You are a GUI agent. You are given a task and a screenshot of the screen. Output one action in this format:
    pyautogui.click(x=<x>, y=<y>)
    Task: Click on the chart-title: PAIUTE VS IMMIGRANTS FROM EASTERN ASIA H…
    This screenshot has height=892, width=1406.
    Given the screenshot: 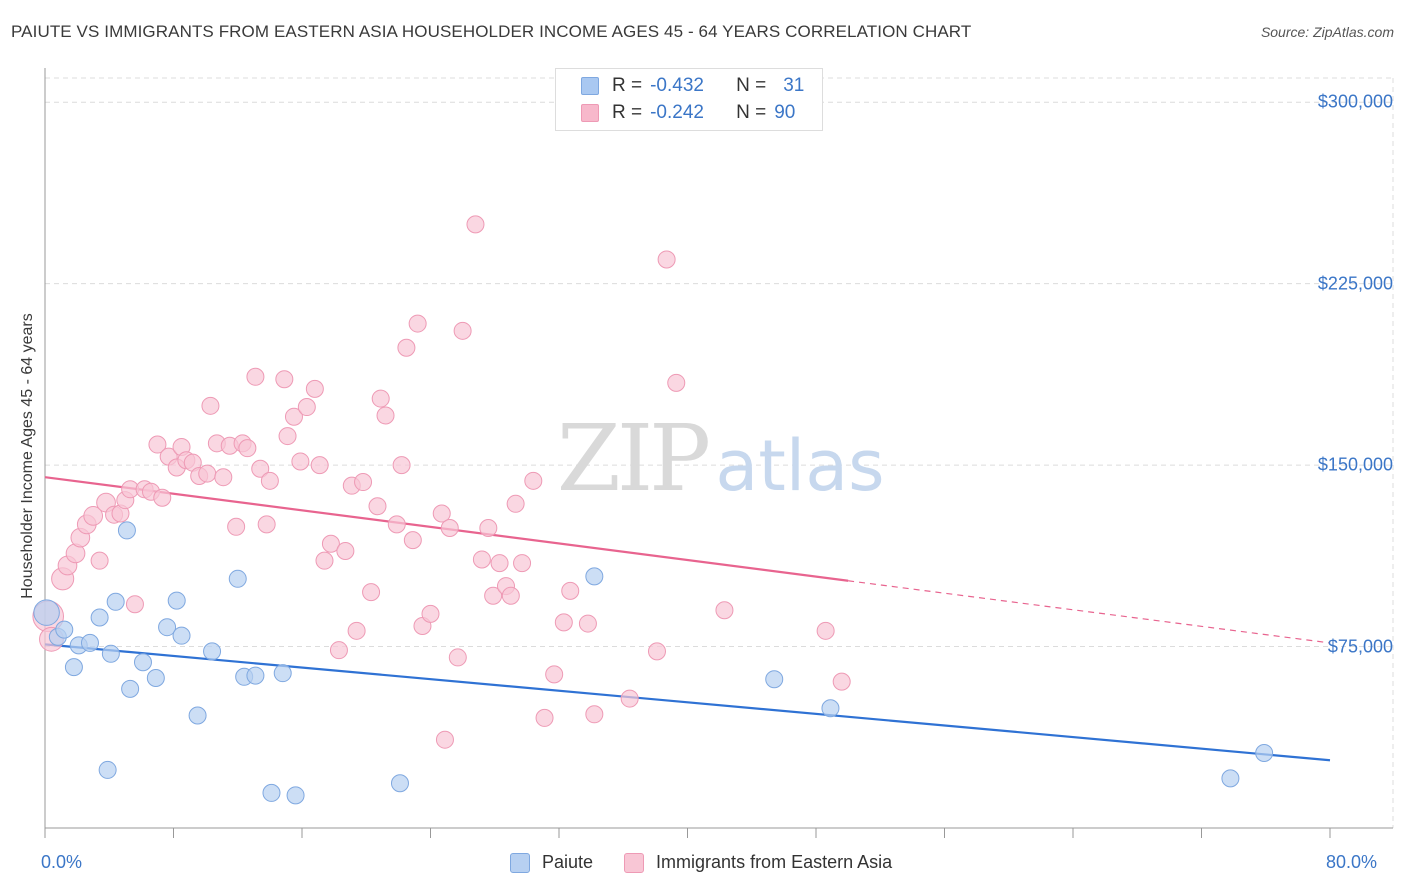 What is the action you would take?
    pyautogui.click(x=491, y=31)
    